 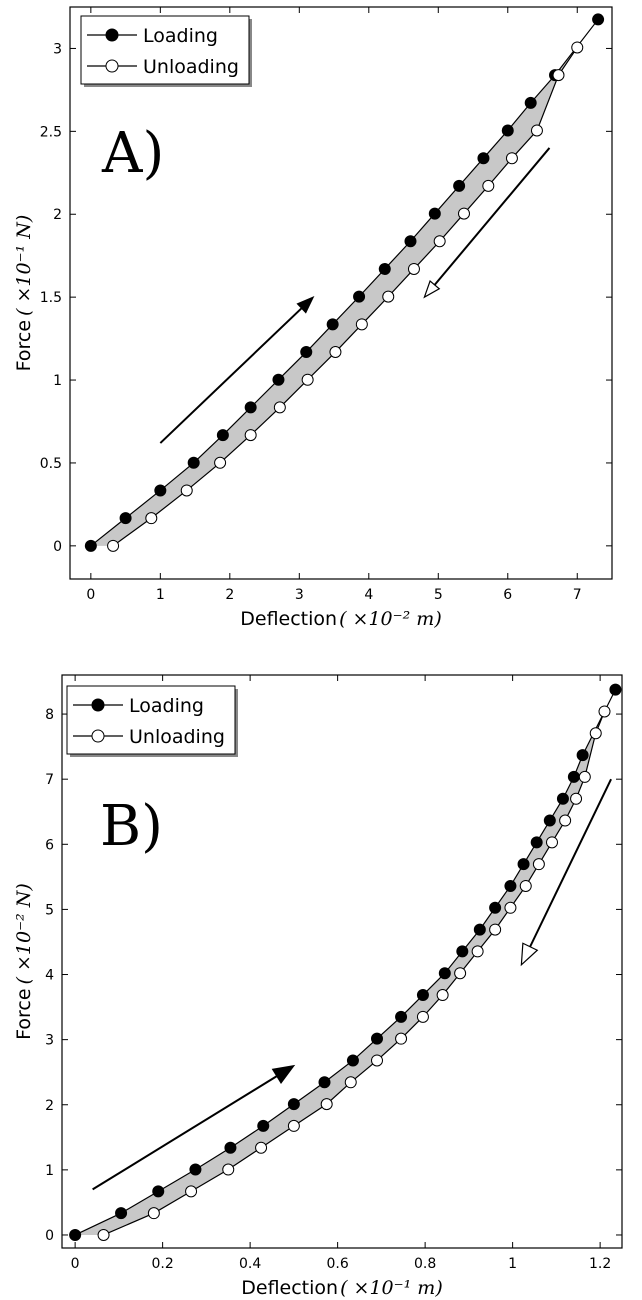 What do you see at coordinates (24, 933) in the screenshot?
I see `y-axis-label-unit: ( ×10⁻² N)` at bounding box center [24, 933].